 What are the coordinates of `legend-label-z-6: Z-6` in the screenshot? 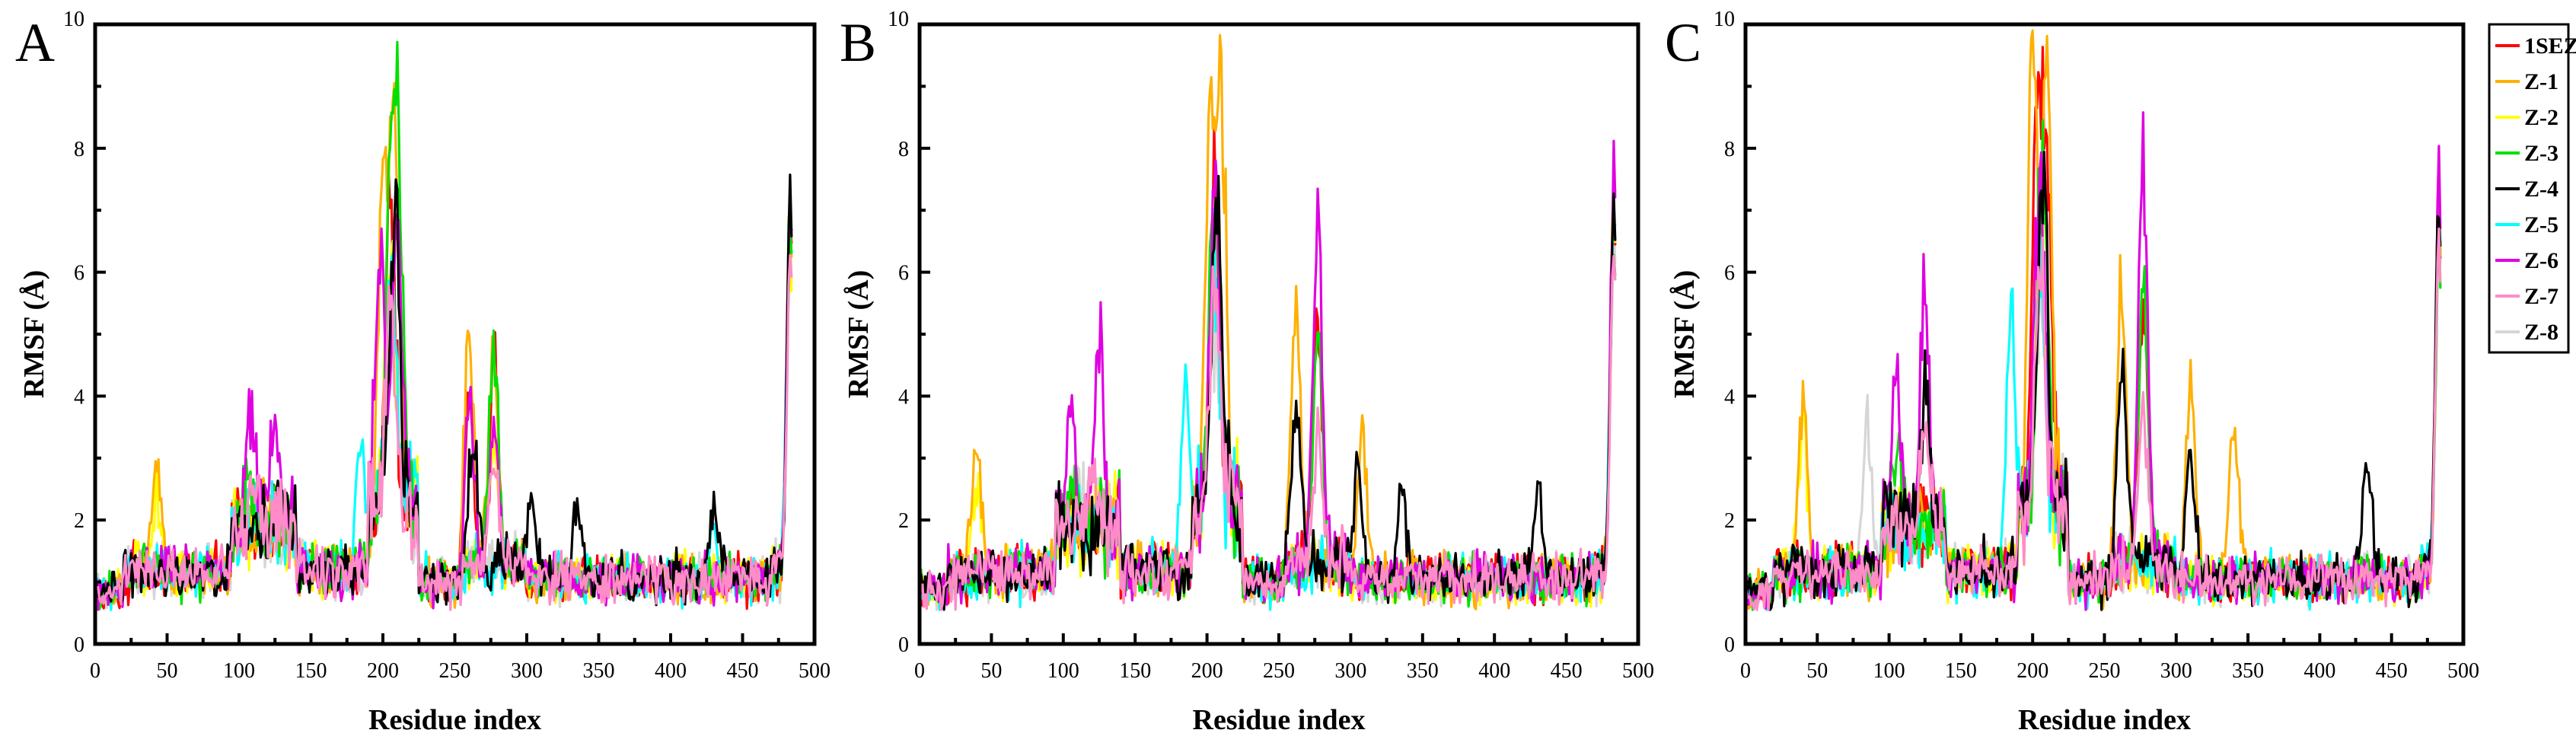 It's located at (2541, 260).